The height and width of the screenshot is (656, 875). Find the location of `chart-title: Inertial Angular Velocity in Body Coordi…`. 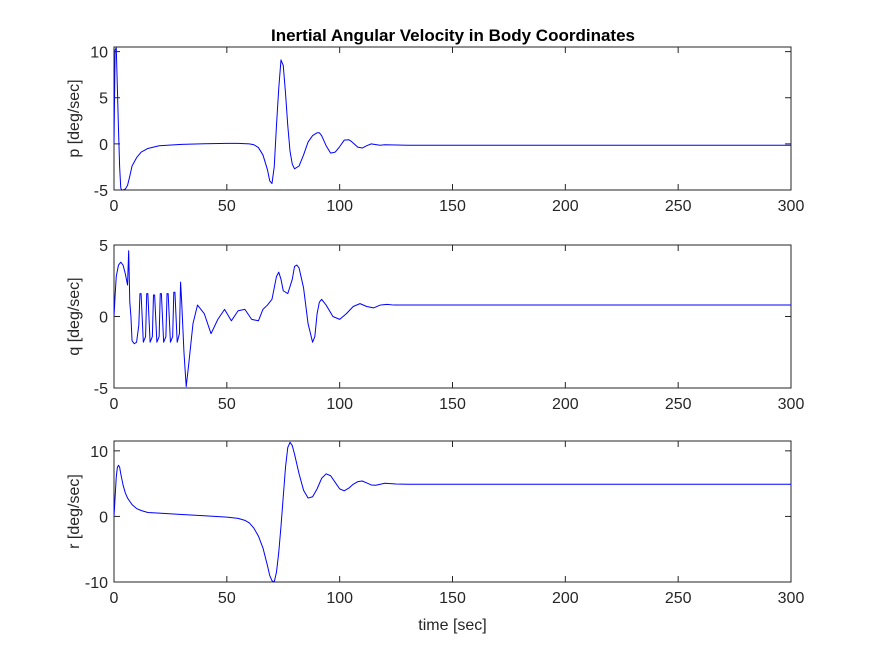

chart-title: Inertial Angular Velocity in Body Coordi… is located at coordinates (453, 35).